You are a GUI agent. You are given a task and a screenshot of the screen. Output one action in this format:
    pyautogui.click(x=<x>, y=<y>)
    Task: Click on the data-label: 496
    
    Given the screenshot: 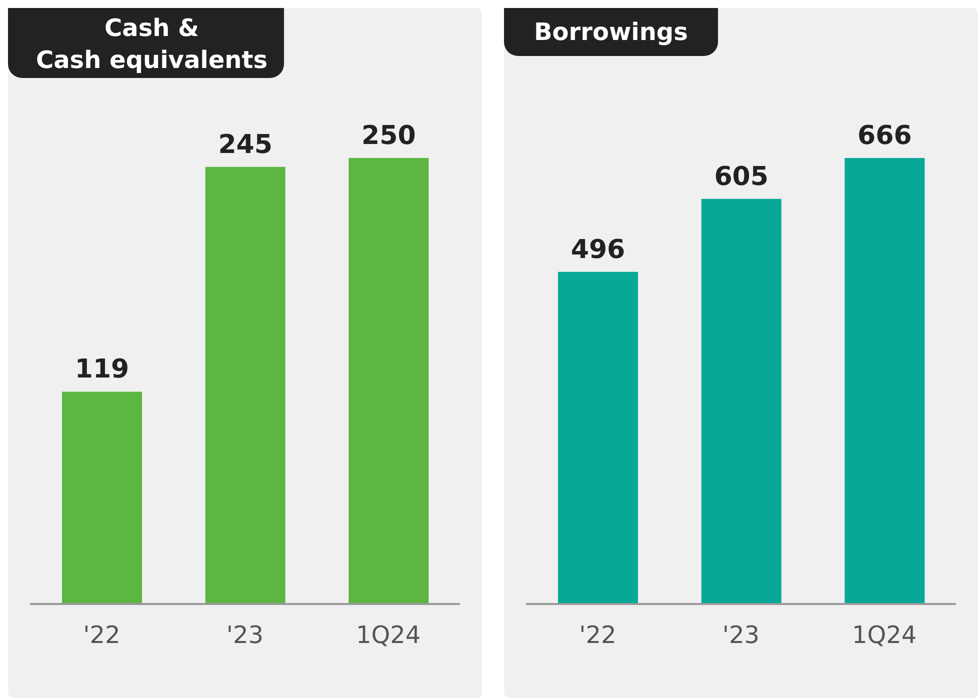 What is the action you would take?
    pyautogui.click(x=598, y=249)
    